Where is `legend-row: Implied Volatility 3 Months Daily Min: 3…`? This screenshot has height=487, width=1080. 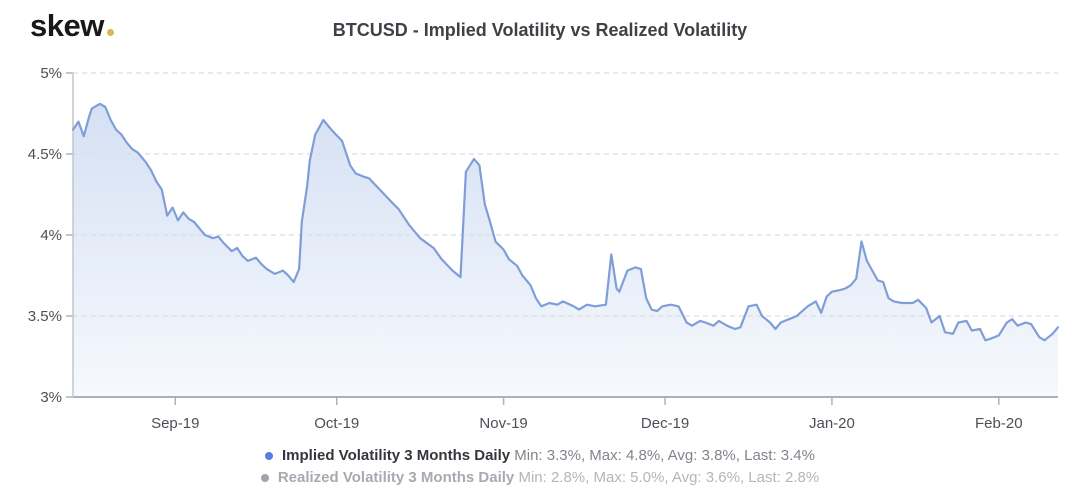 legend-row: Implied Volatility 3 Months Daily Min: 3… is located at coordinates (540, 455).